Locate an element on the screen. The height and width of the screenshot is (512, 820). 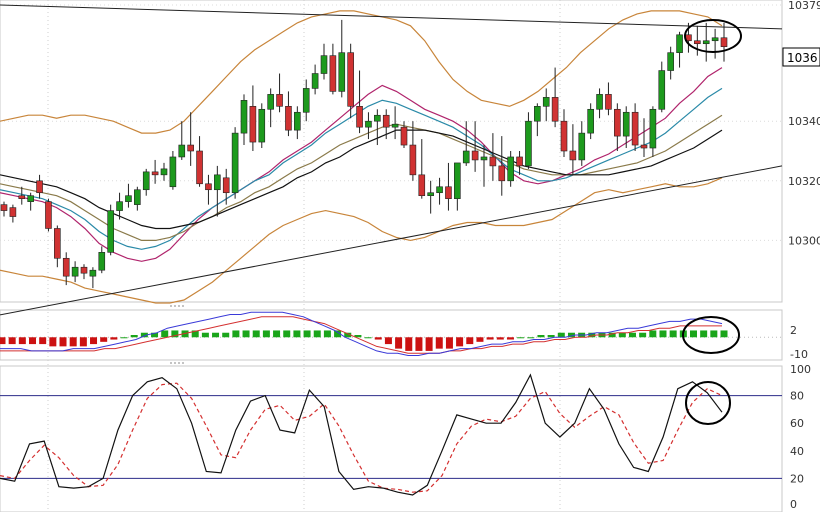
macd-line is located at coordinates (361, 333).